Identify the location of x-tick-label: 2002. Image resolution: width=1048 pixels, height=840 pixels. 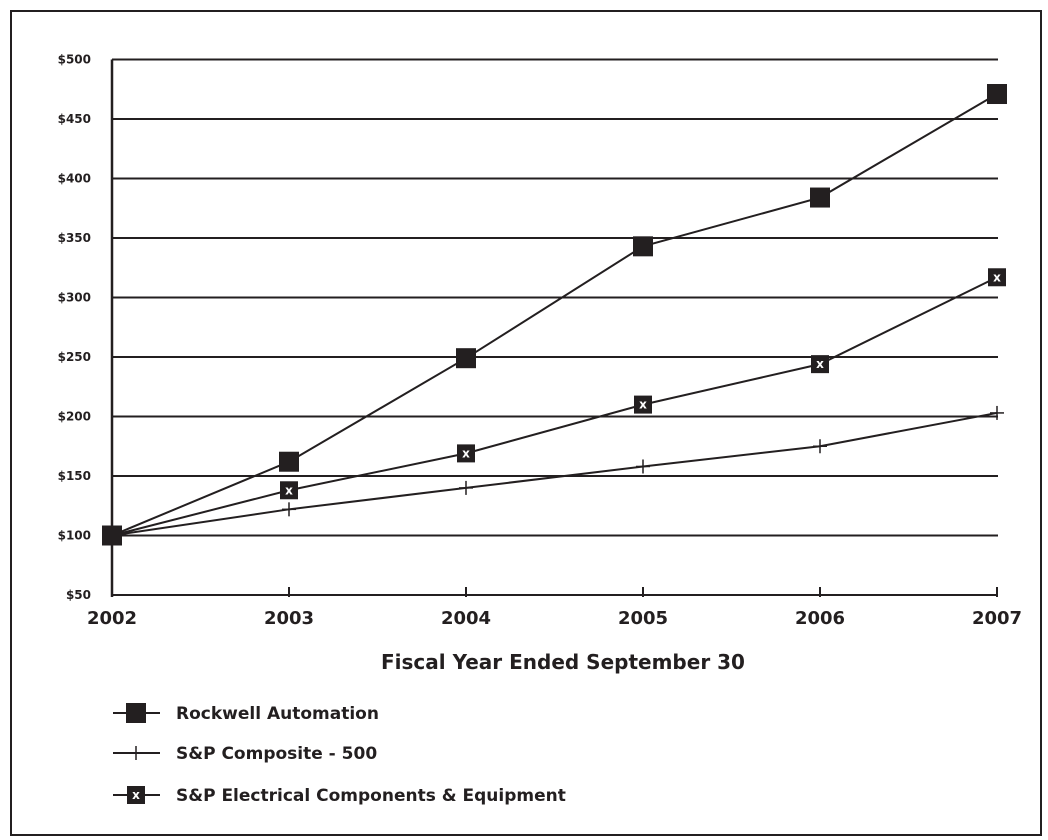
(112, 618).